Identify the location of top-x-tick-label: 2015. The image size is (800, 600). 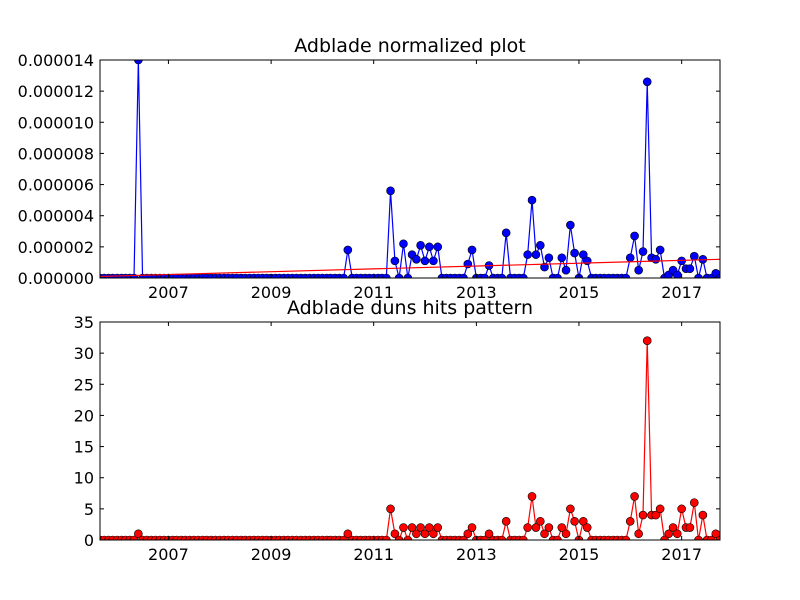
(579, 292).